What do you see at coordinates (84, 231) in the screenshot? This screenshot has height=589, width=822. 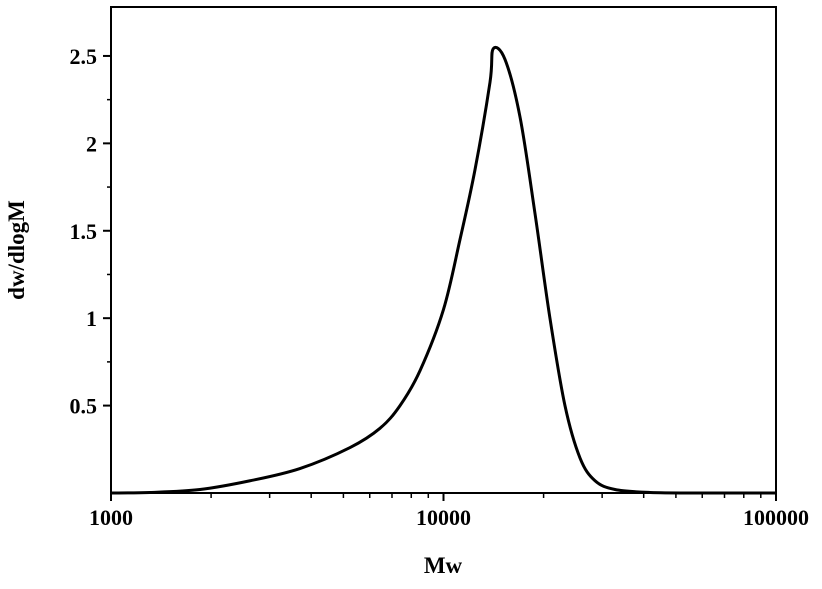 I see `y-tick-label: 1.5` at bounding box center [84, 231].